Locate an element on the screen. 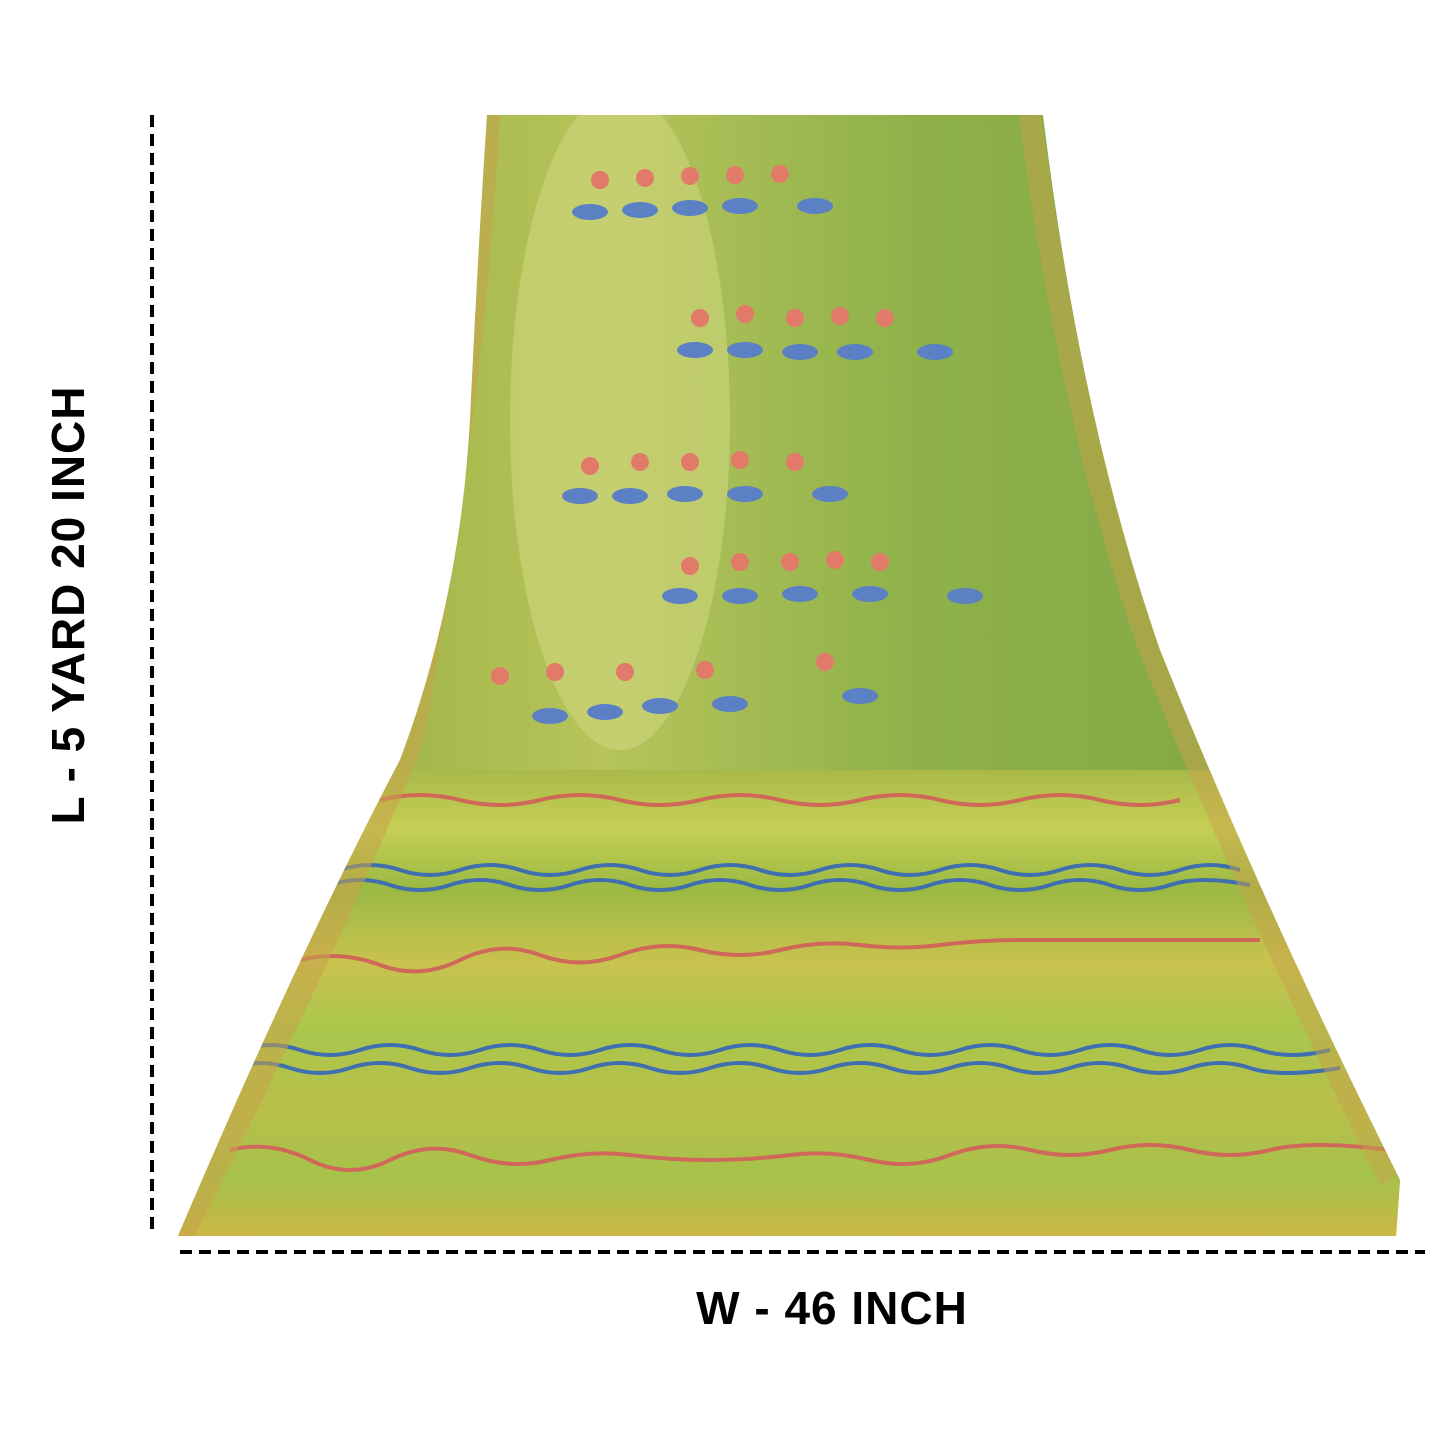 The image size is (1445, 1445). sheen is located at coordinates (620, 432).